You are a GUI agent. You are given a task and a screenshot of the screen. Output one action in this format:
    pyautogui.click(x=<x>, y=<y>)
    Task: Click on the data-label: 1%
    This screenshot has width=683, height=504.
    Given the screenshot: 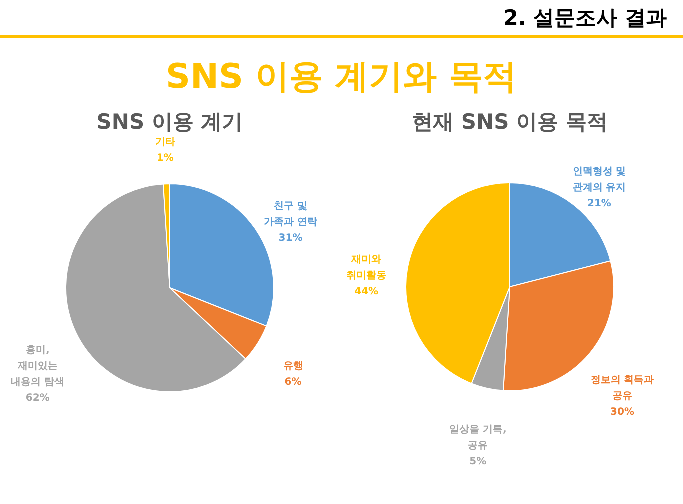 What is the action you would take?
    pyautogui.click(x=165, y=158)
    